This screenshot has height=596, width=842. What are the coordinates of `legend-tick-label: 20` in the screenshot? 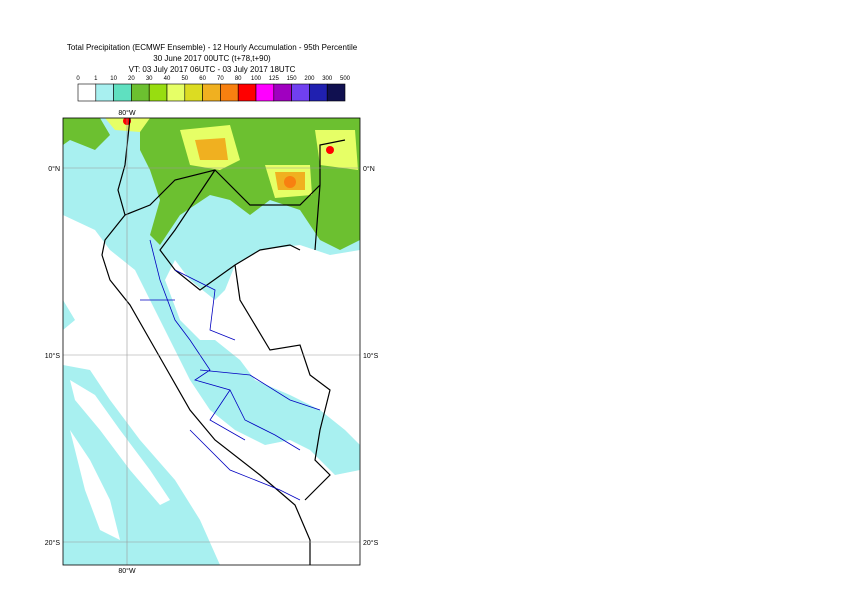 It's located at (131, 79).